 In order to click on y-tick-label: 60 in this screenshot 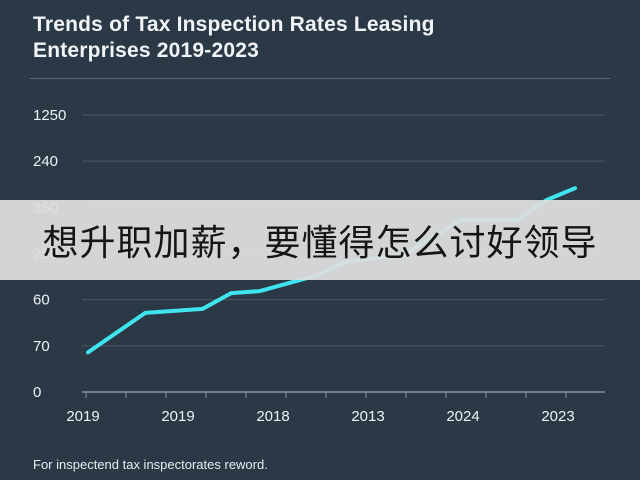, I will do `click(41, 300)`.